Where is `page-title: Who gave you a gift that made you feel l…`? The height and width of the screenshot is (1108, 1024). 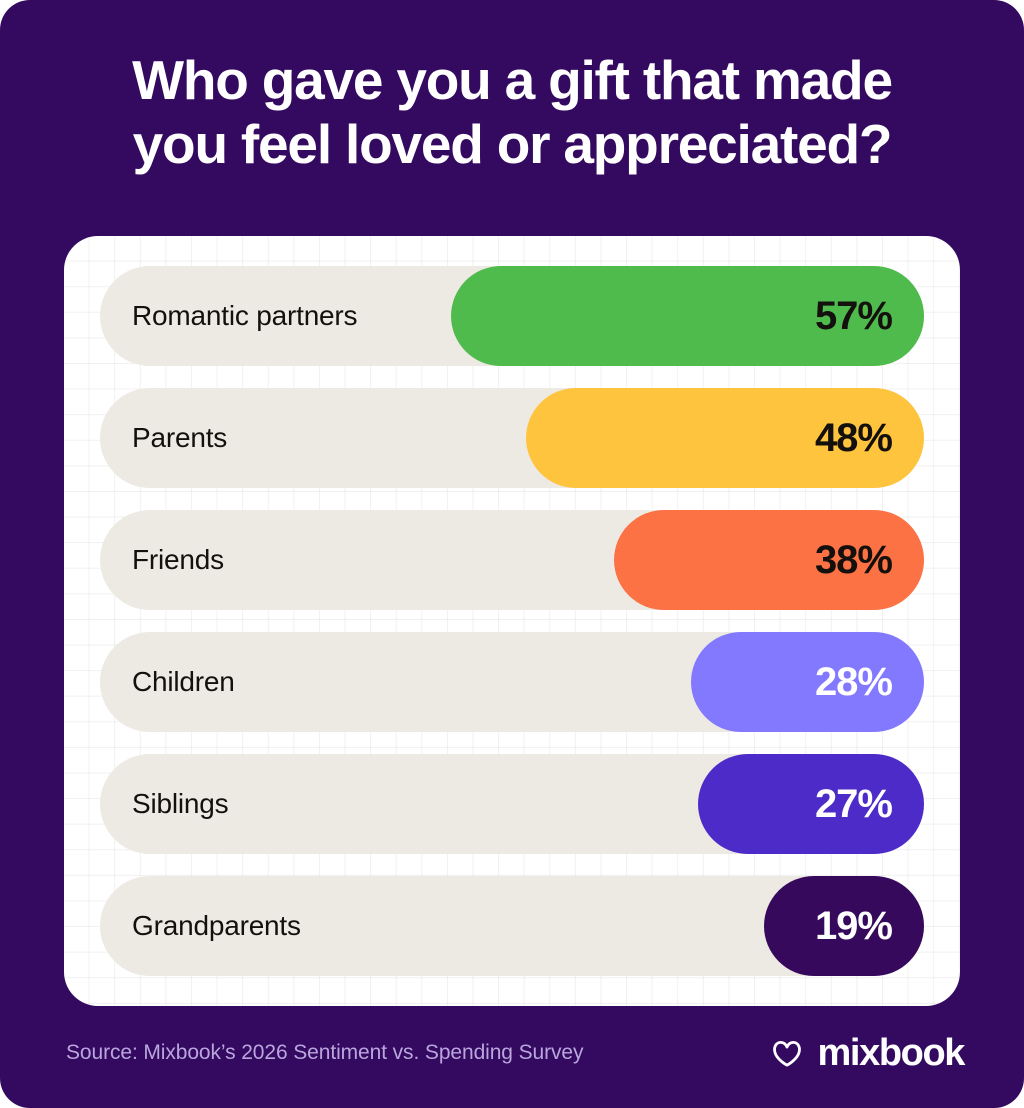
page-title: Who gave you a gift that made you feel l… is located at coordinates (512, 112).